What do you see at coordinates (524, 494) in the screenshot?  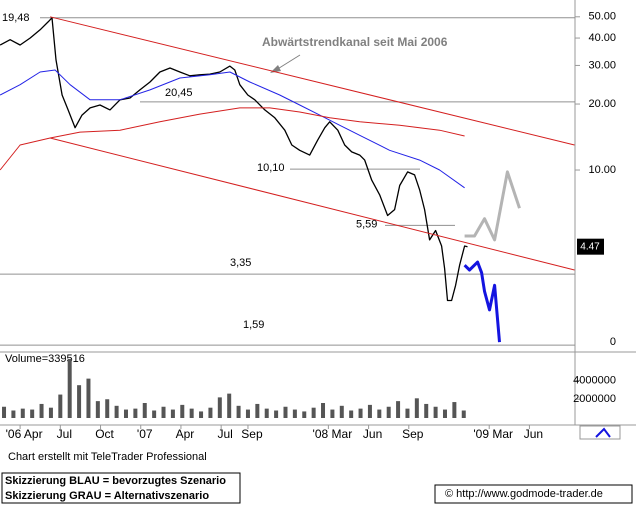 I see `copyright: © http://www.godmode-trader.de` at bounding box center [524, 494].